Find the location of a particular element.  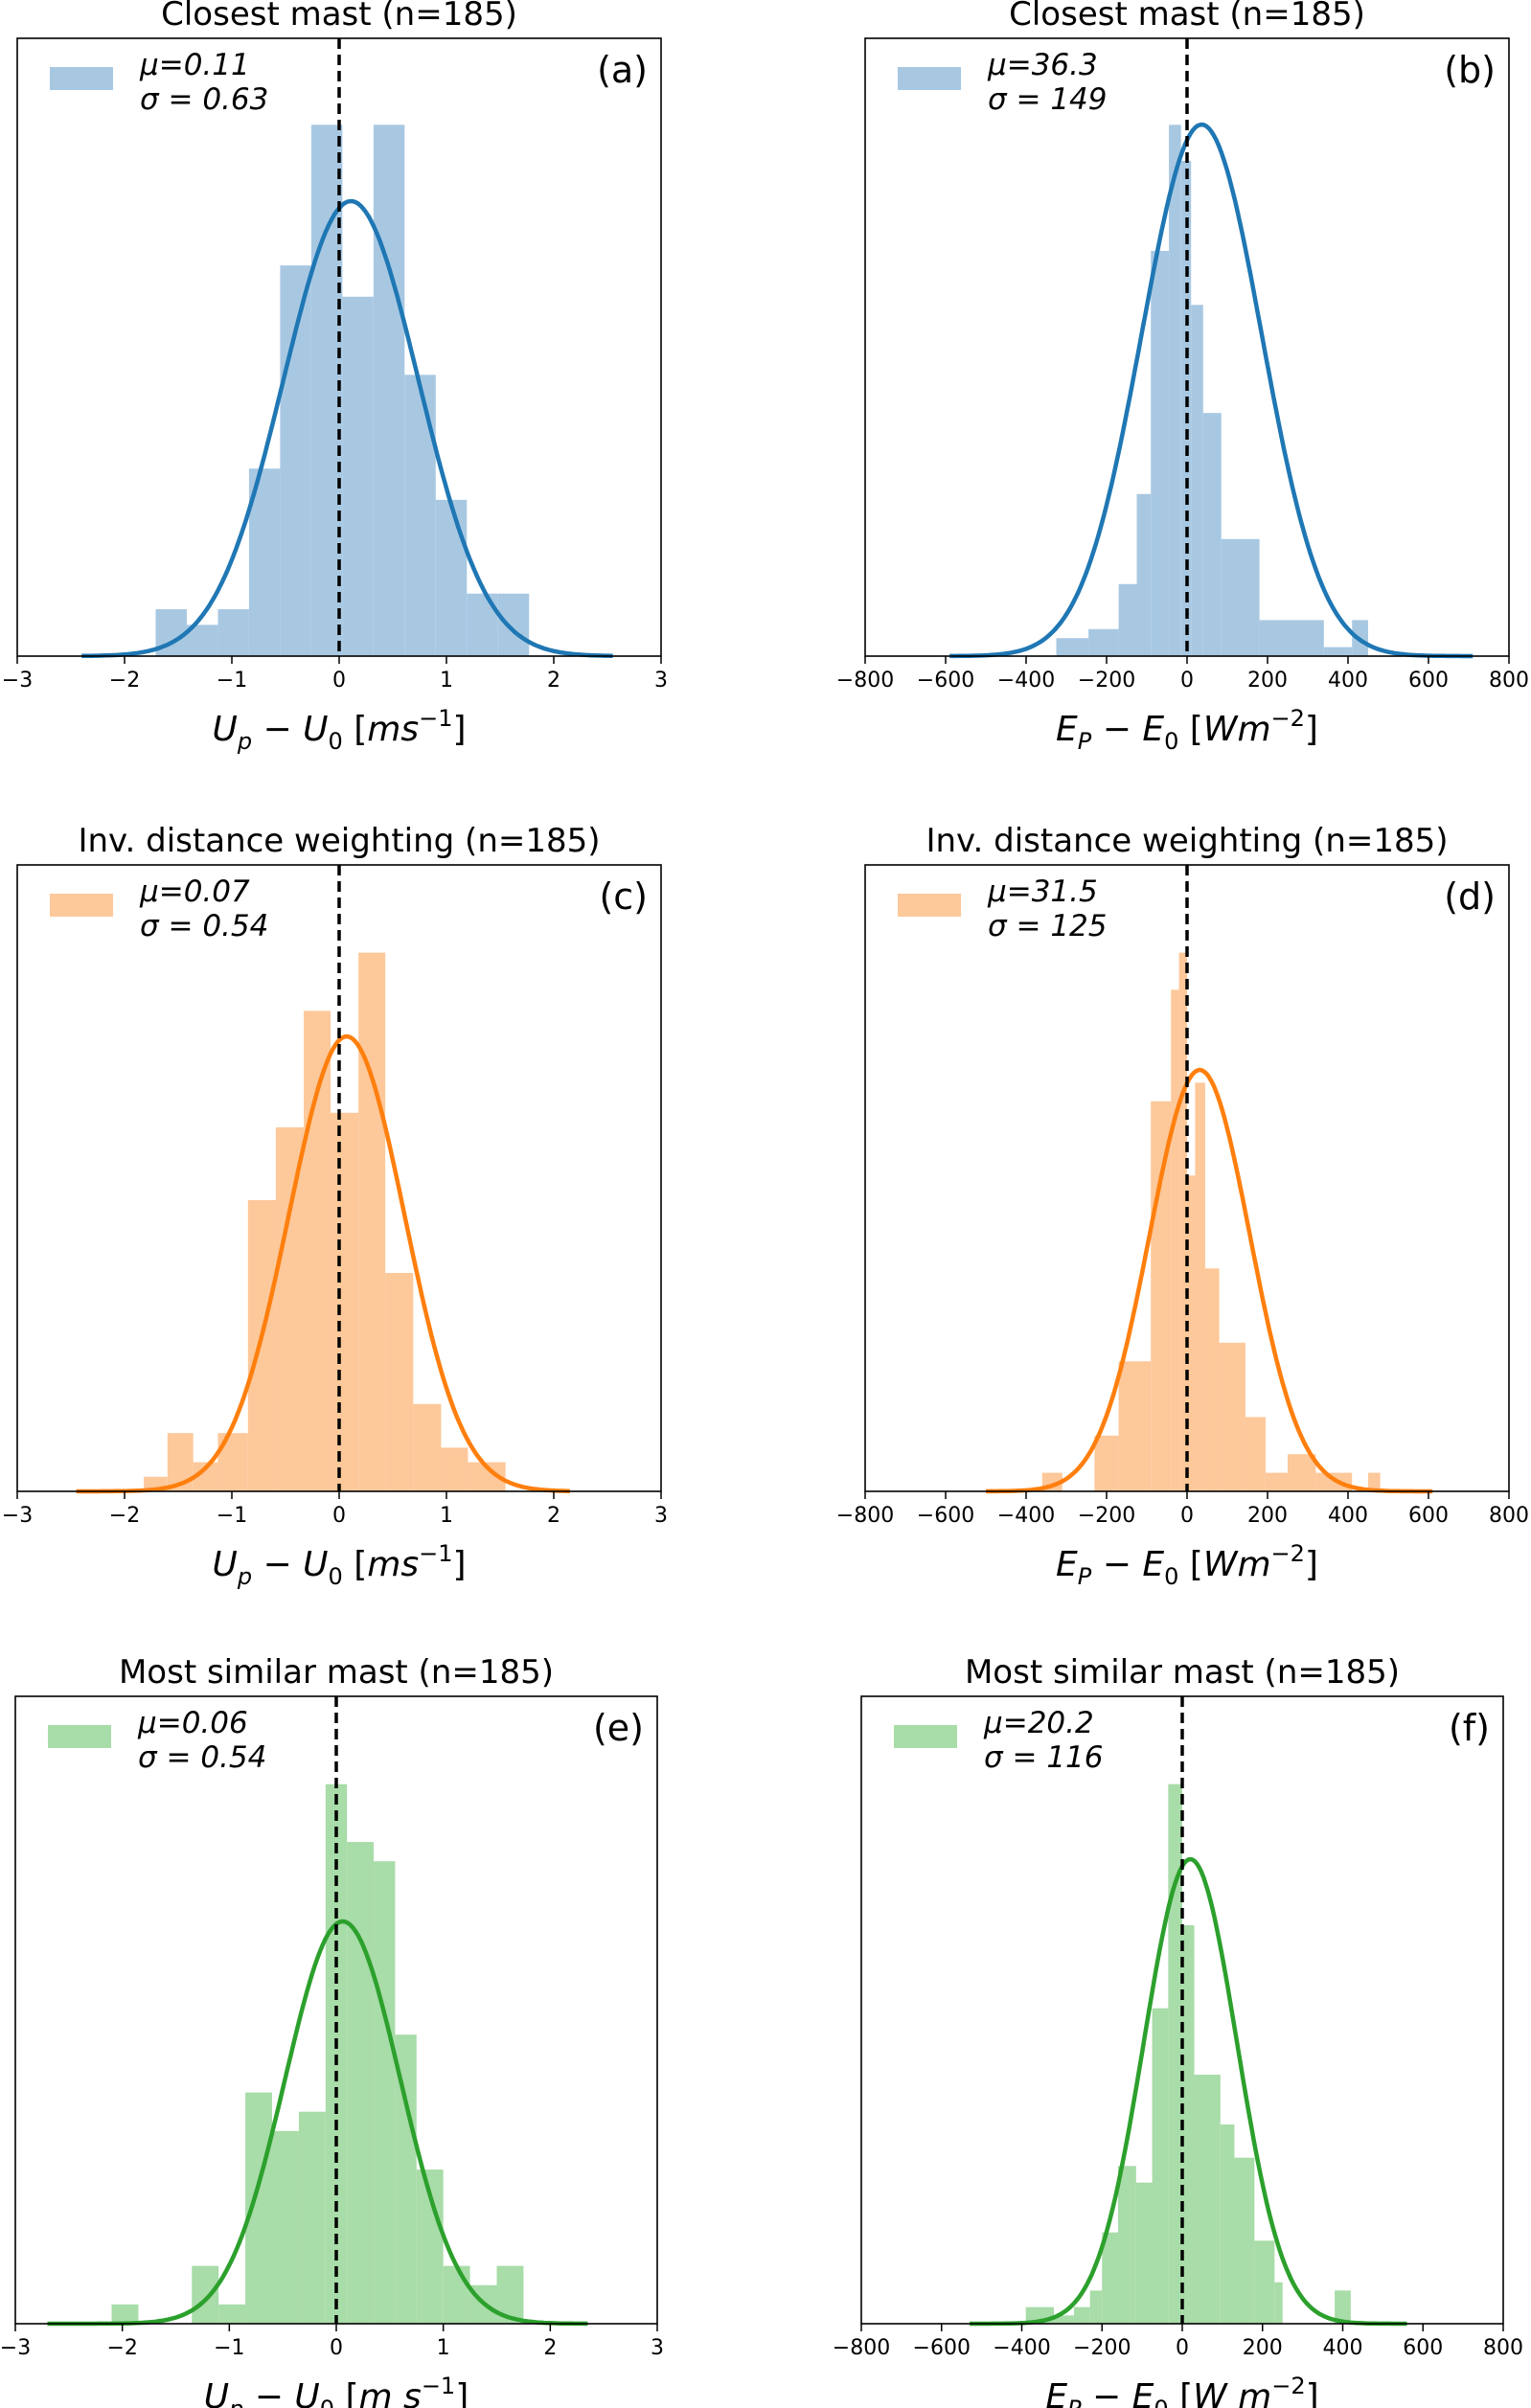

x-tick-label: −200 is located at coordinates (1102, 2348).